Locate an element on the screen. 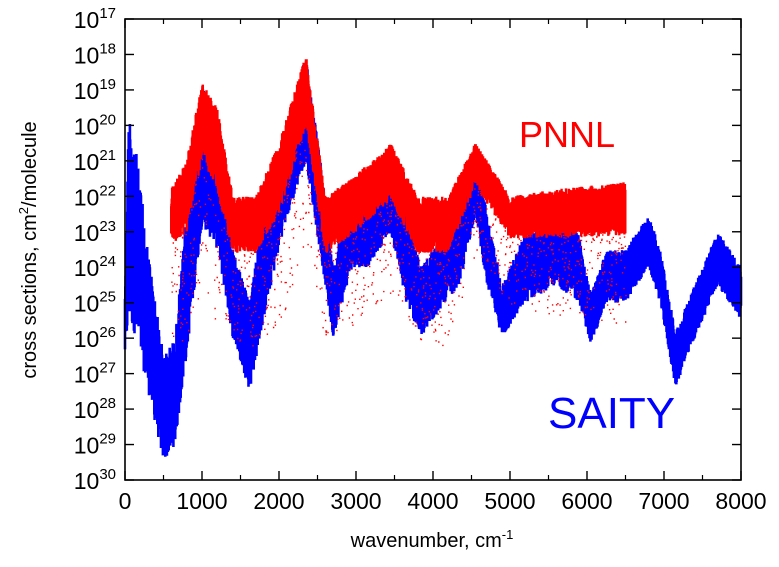 This screenshot has width=779, height=567. x-tick-label: 8000 is located at coordinates (740, 501).